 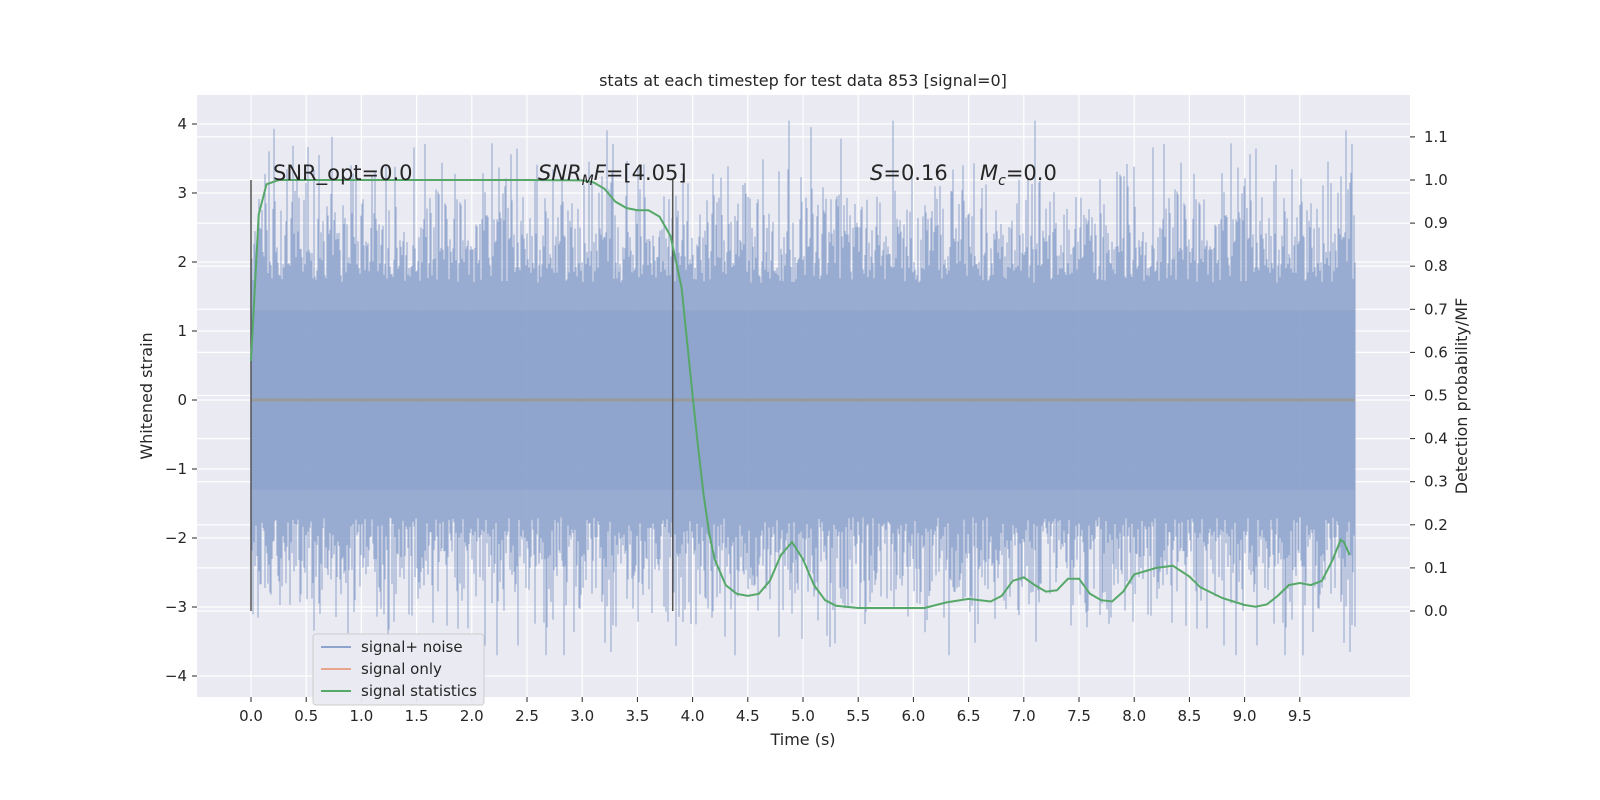 What do you see at coordinates (361, 716) in the screenshot?
I see `x-tick-label: 1.0` at bounding box center [361, 716].